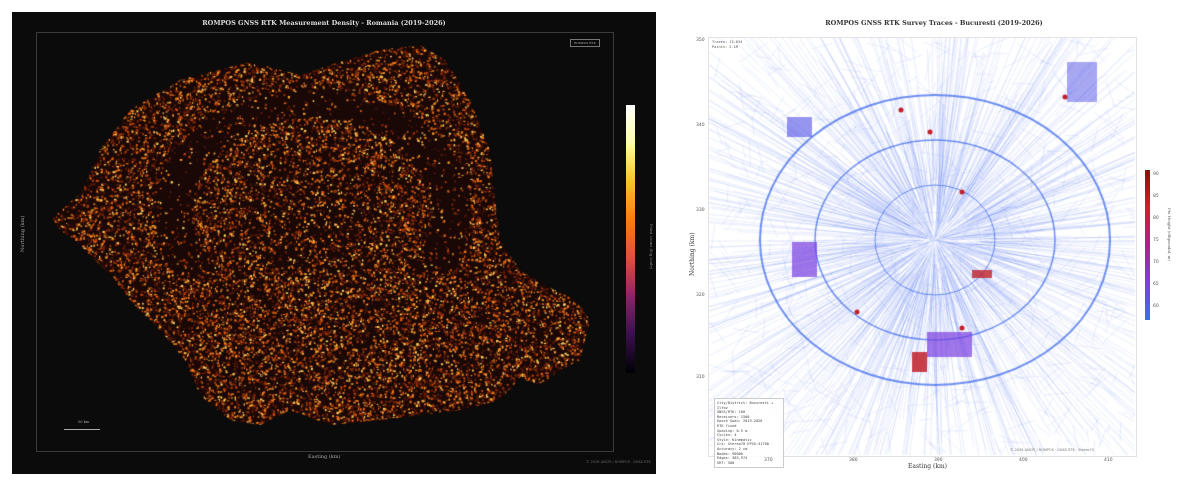 The width and height of the screenshot is (1200, 487). Describe the element at coordinates (618, 462) in the screenshot. I see `credit-text: © 2026 ANCPI / ROMPOS · GNSS RTK` at that location.